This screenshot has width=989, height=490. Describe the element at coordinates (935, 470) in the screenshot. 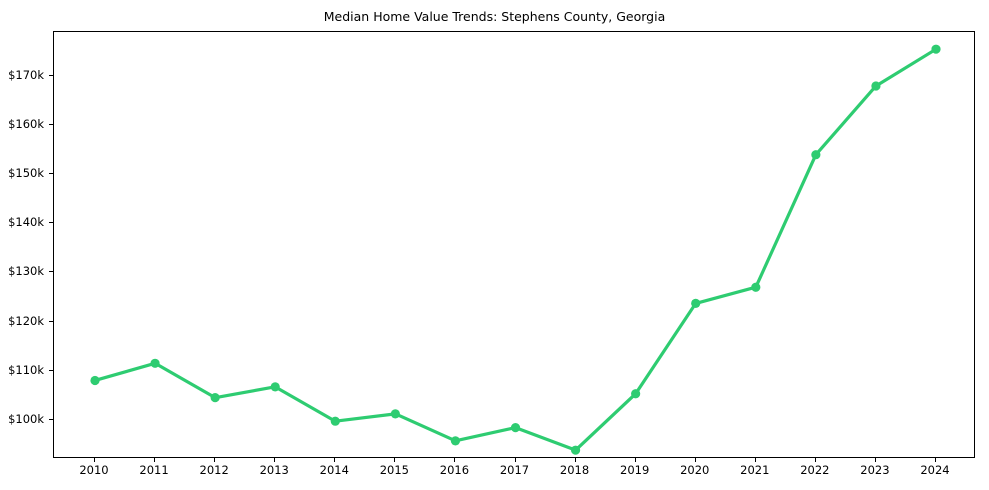

I see `x-tick-label-2024: 2024` at that location.